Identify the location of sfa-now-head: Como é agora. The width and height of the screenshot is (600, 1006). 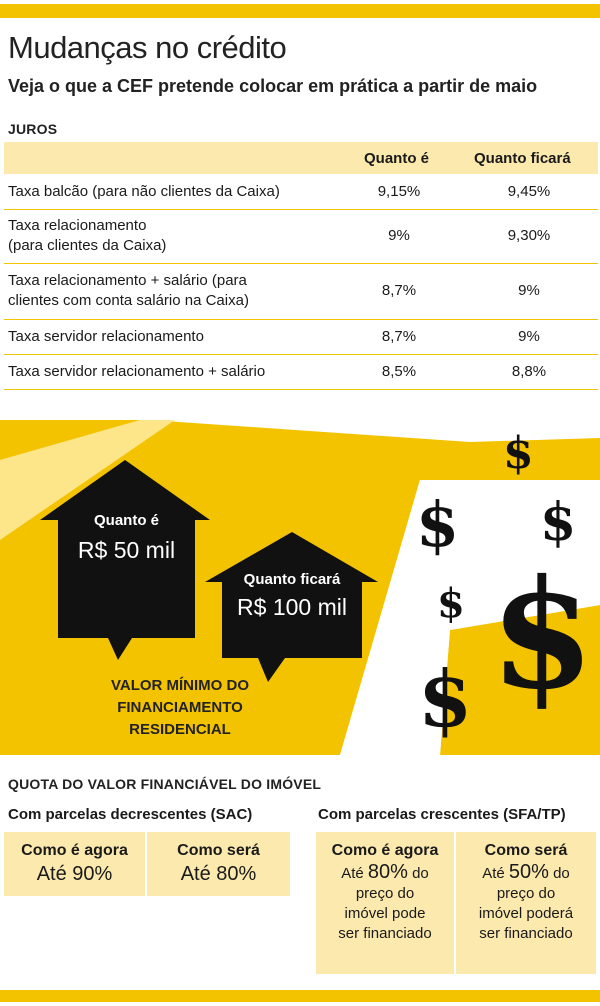
(385, 850).